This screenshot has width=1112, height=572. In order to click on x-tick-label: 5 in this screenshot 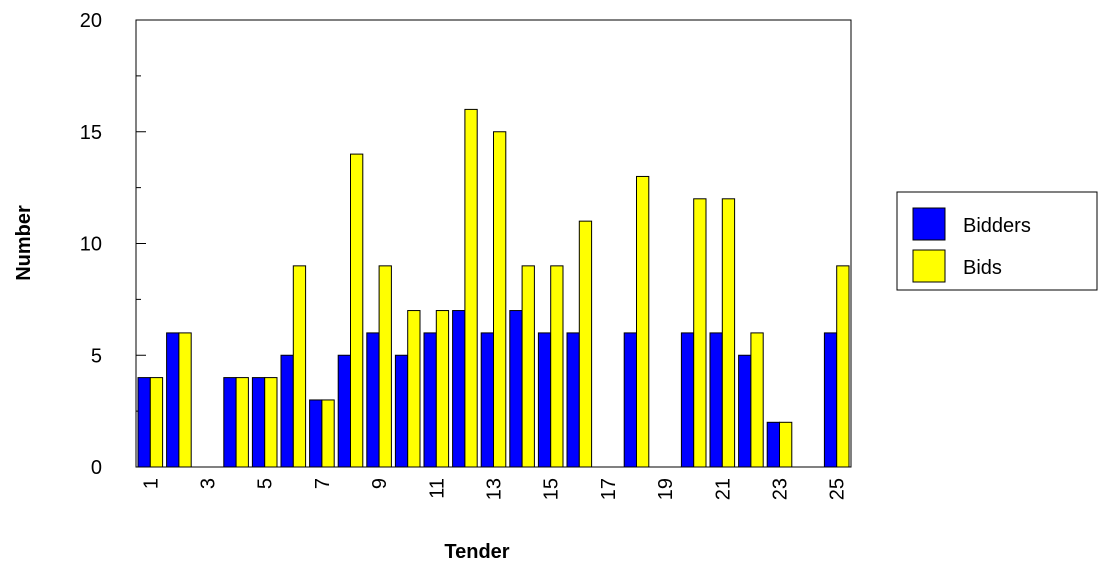, I will do `click(266, 483)`.